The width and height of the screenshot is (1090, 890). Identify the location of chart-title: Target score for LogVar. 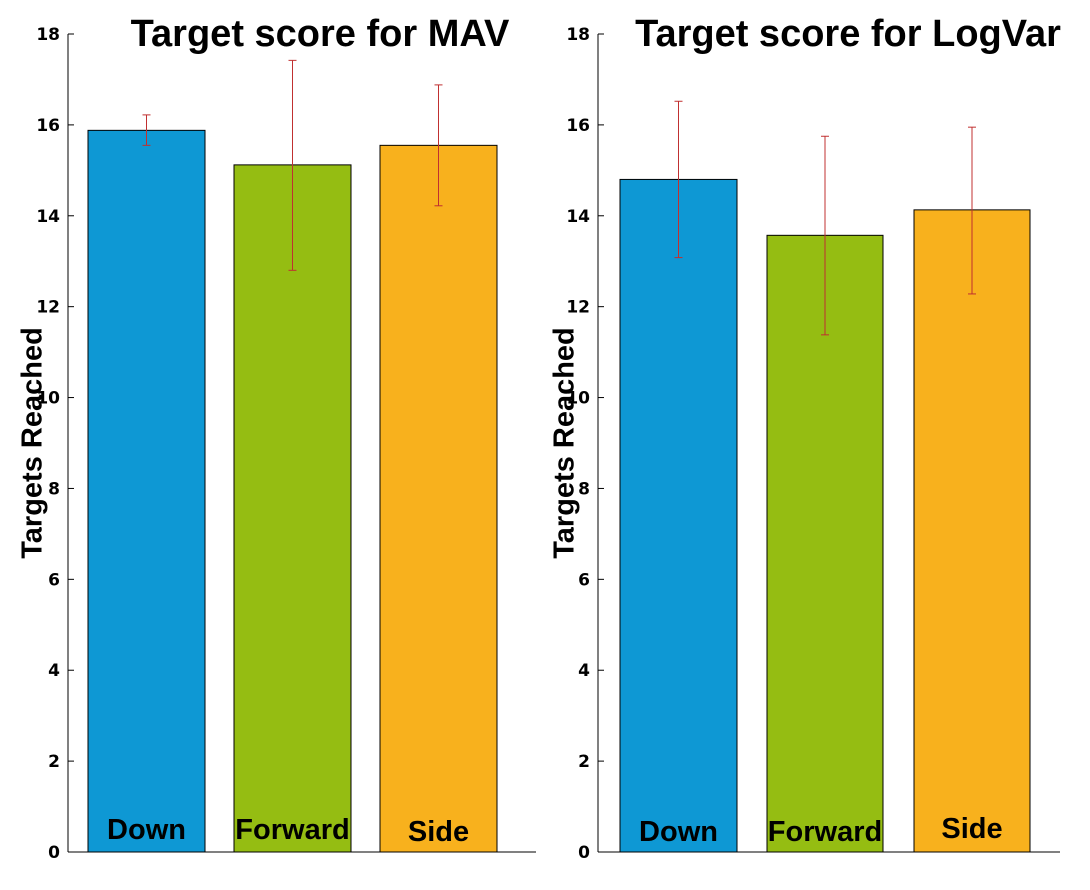
(848, 34).